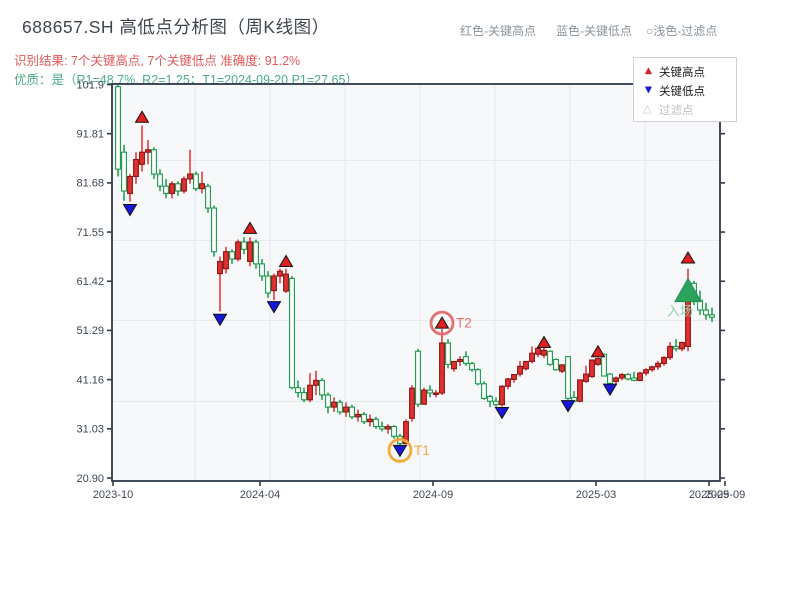  I want to click on top-legend-key-low: 蓝色-关键低点, so click(594, 31).